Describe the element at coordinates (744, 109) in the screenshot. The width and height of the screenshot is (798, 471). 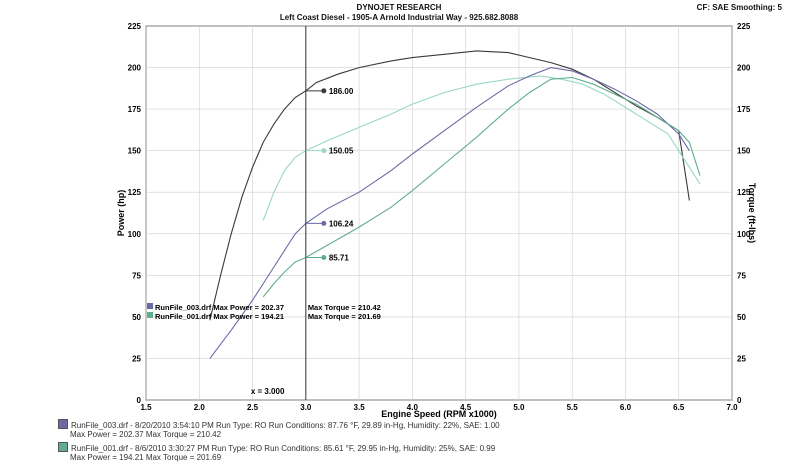
I see `y-right-tick-label: 175` at that location.